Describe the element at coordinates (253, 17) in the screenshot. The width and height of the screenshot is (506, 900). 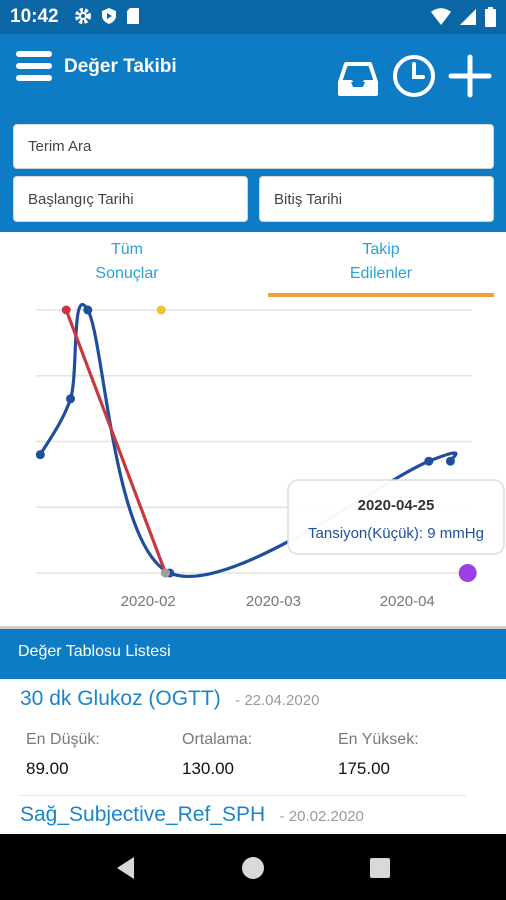
I see `status-bar: 10:42` at that location.